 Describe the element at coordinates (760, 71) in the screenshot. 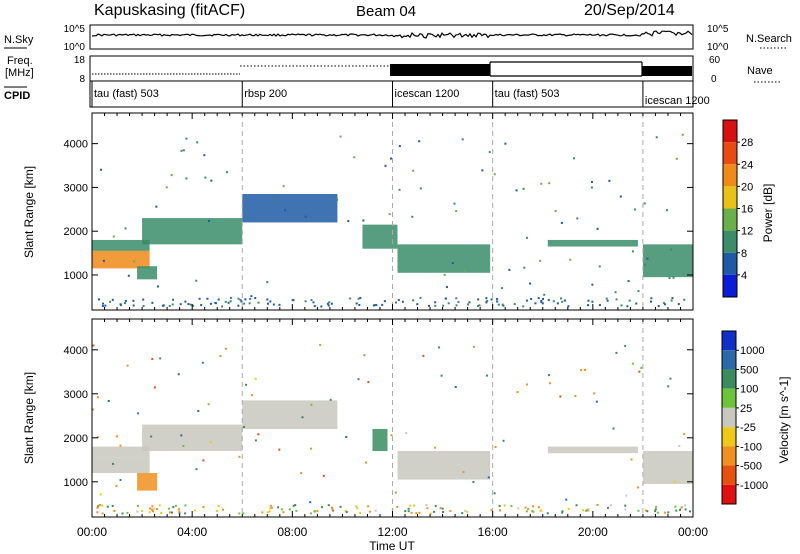

I see `freq-right-legend: Nave` at that location.